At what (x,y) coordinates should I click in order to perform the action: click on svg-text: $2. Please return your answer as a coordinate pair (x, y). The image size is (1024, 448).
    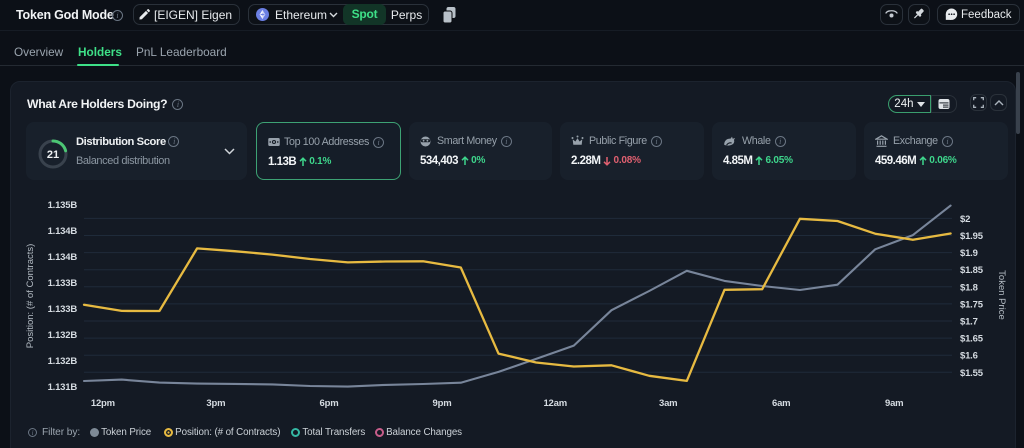
    Looking at the image, I should click on (965, 219).